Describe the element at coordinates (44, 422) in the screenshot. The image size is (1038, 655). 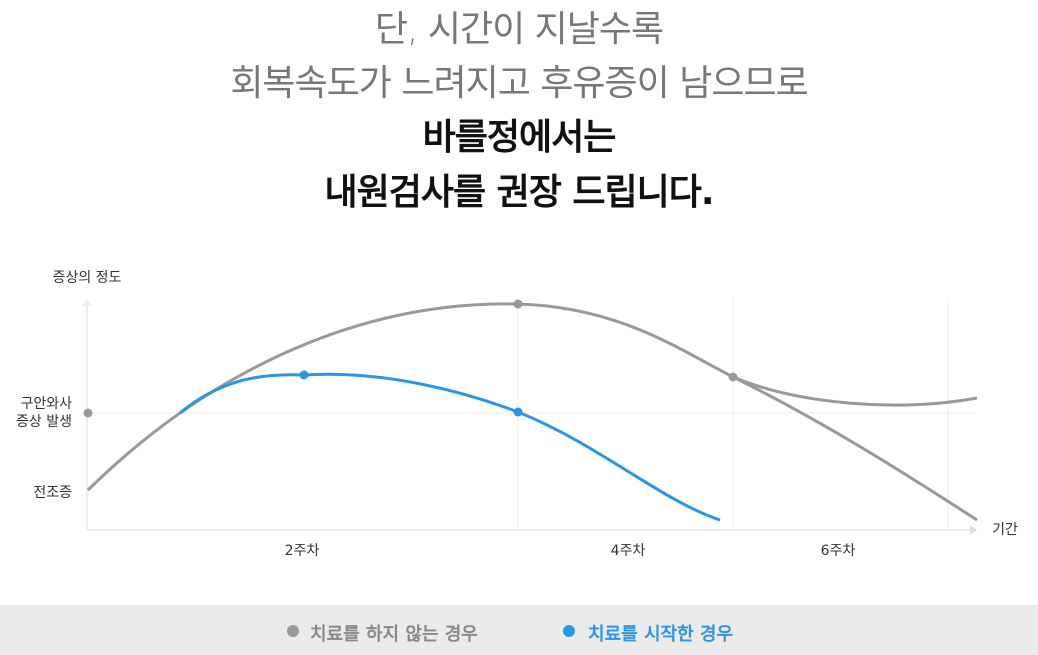
I see `y-label: 증상 발생` at that location.